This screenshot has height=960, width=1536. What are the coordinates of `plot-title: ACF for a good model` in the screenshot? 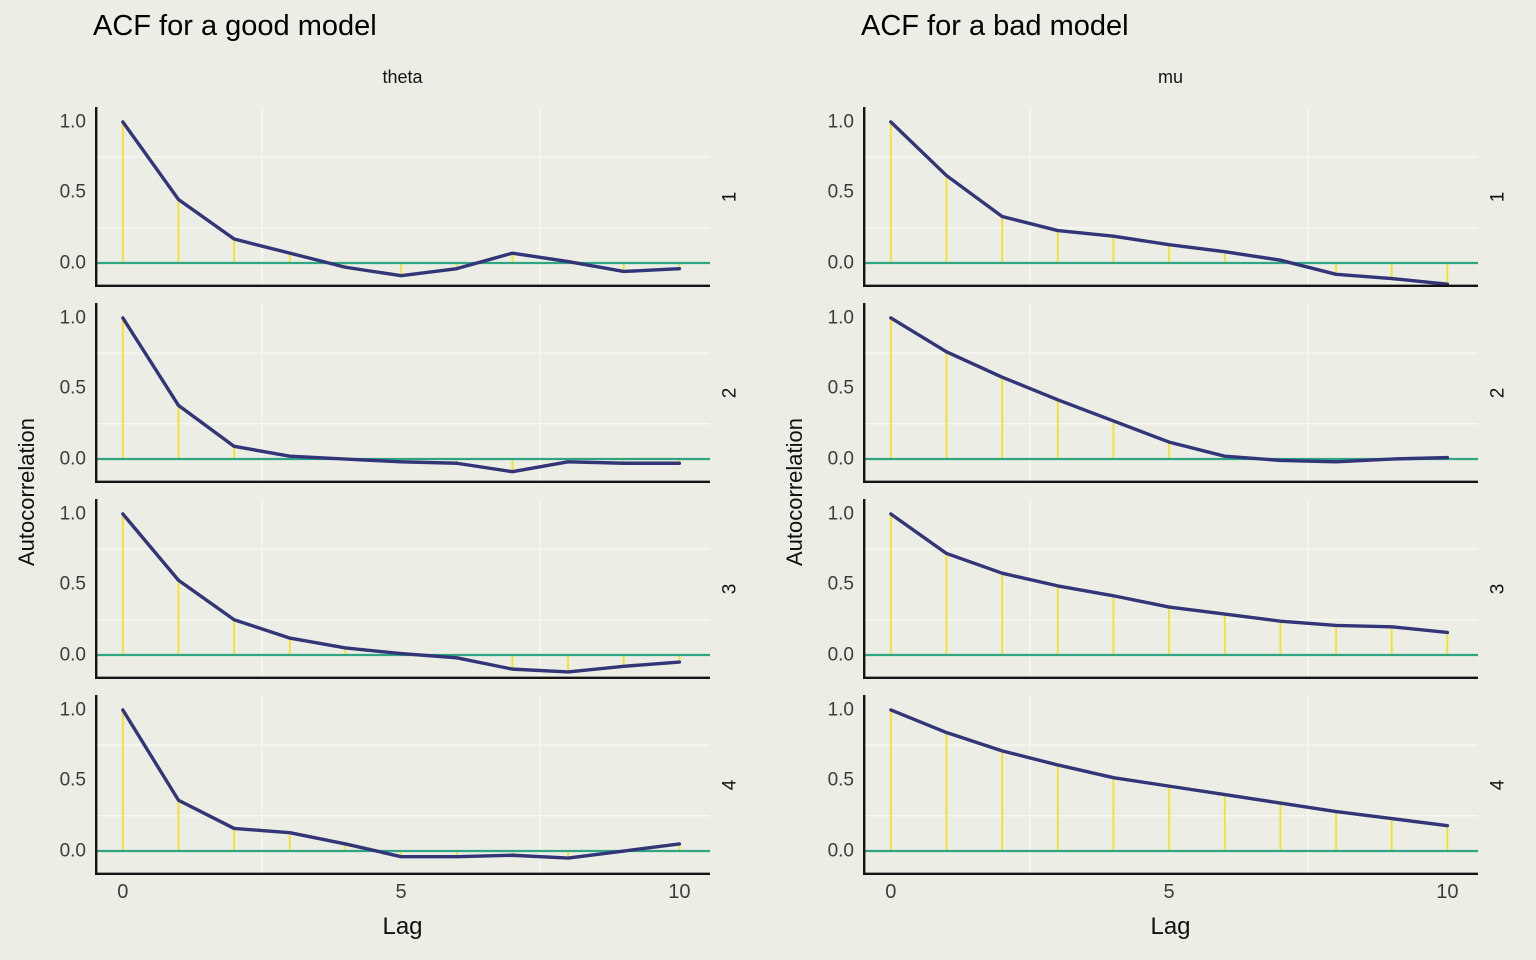 It's located at (235, 26).